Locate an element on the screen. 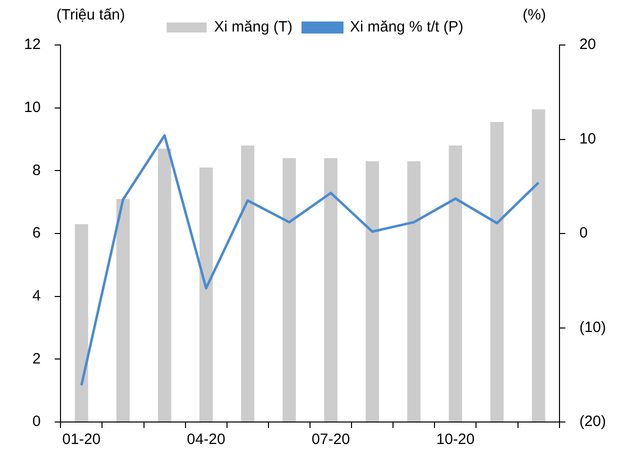  y-tick-label: 8 is located at coordinates (36, 170).